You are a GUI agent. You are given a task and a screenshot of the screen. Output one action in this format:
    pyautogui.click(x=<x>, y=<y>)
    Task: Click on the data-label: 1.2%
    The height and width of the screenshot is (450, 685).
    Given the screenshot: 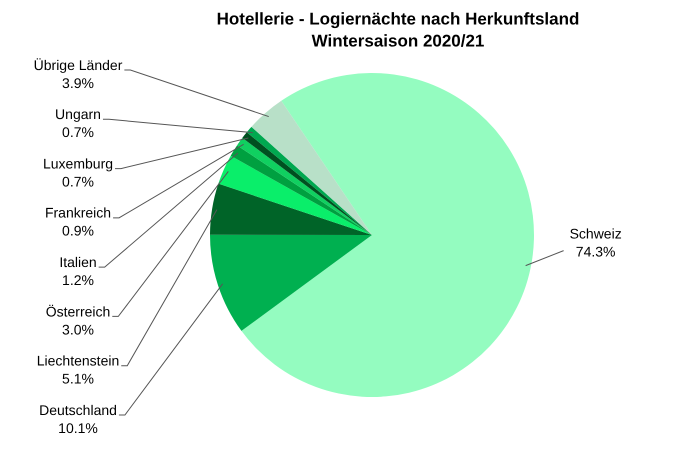 What is the action you would take?
    pyautogui.click(x=78, y=280)
    